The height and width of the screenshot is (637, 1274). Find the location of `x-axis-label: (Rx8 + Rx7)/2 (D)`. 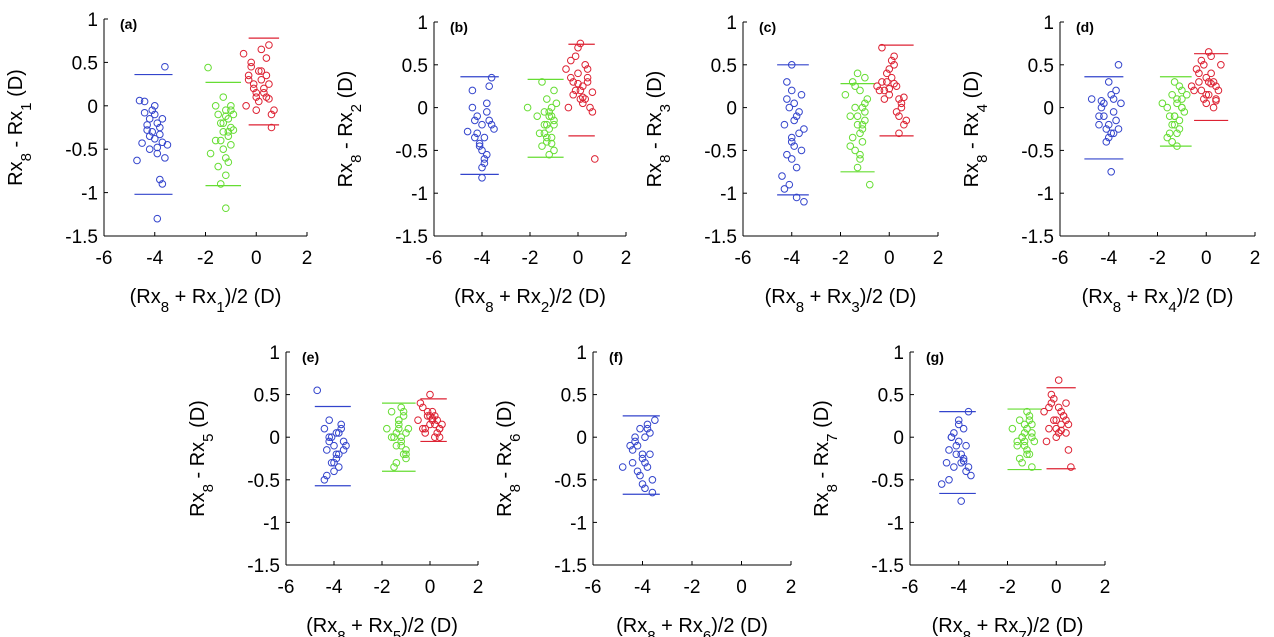

x-axis-label: (Rx8 + Rx7)/2 (D) is located at coordinates (1008, 626).